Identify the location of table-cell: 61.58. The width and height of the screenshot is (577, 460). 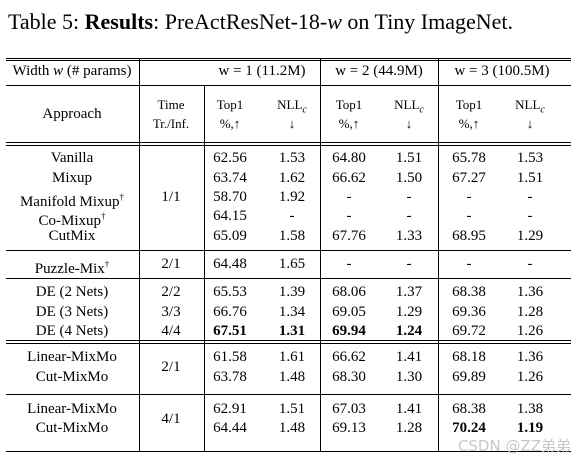
(230, 357).